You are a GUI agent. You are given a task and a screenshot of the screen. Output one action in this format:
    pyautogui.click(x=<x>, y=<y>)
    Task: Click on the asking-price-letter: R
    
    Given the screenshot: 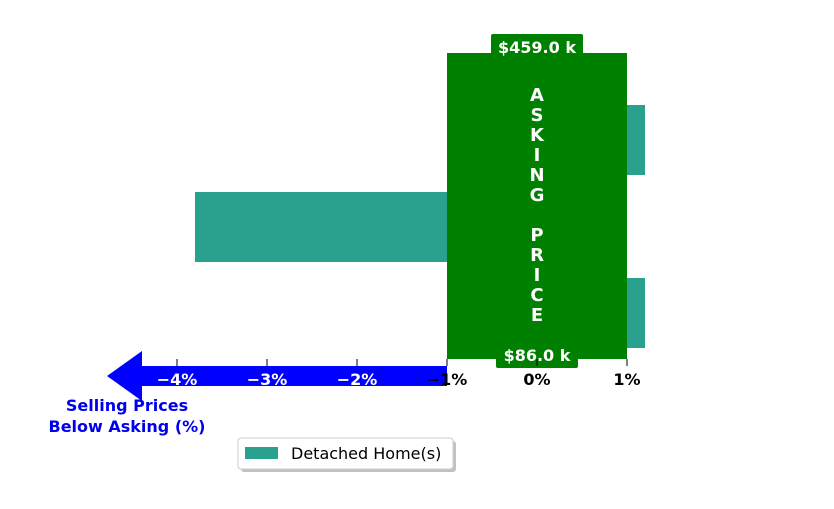 What is the action you would take?
    pyautogui.click(x=537, y=255)
    